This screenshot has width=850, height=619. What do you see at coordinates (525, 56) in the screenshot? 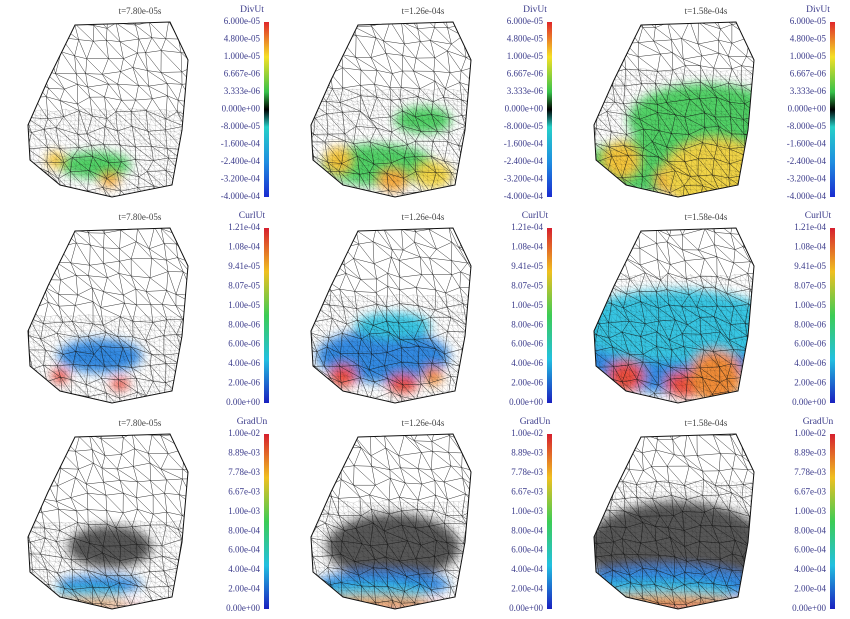
I see `colorbar-tick-label: 1.000e-05` at bounding box center [525, 56].